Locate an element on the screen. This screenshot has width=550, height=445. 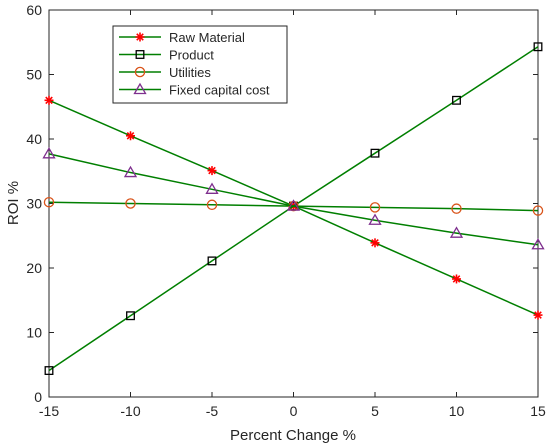
y-tick-label-4: 40 is located at coordinates (34, 139).